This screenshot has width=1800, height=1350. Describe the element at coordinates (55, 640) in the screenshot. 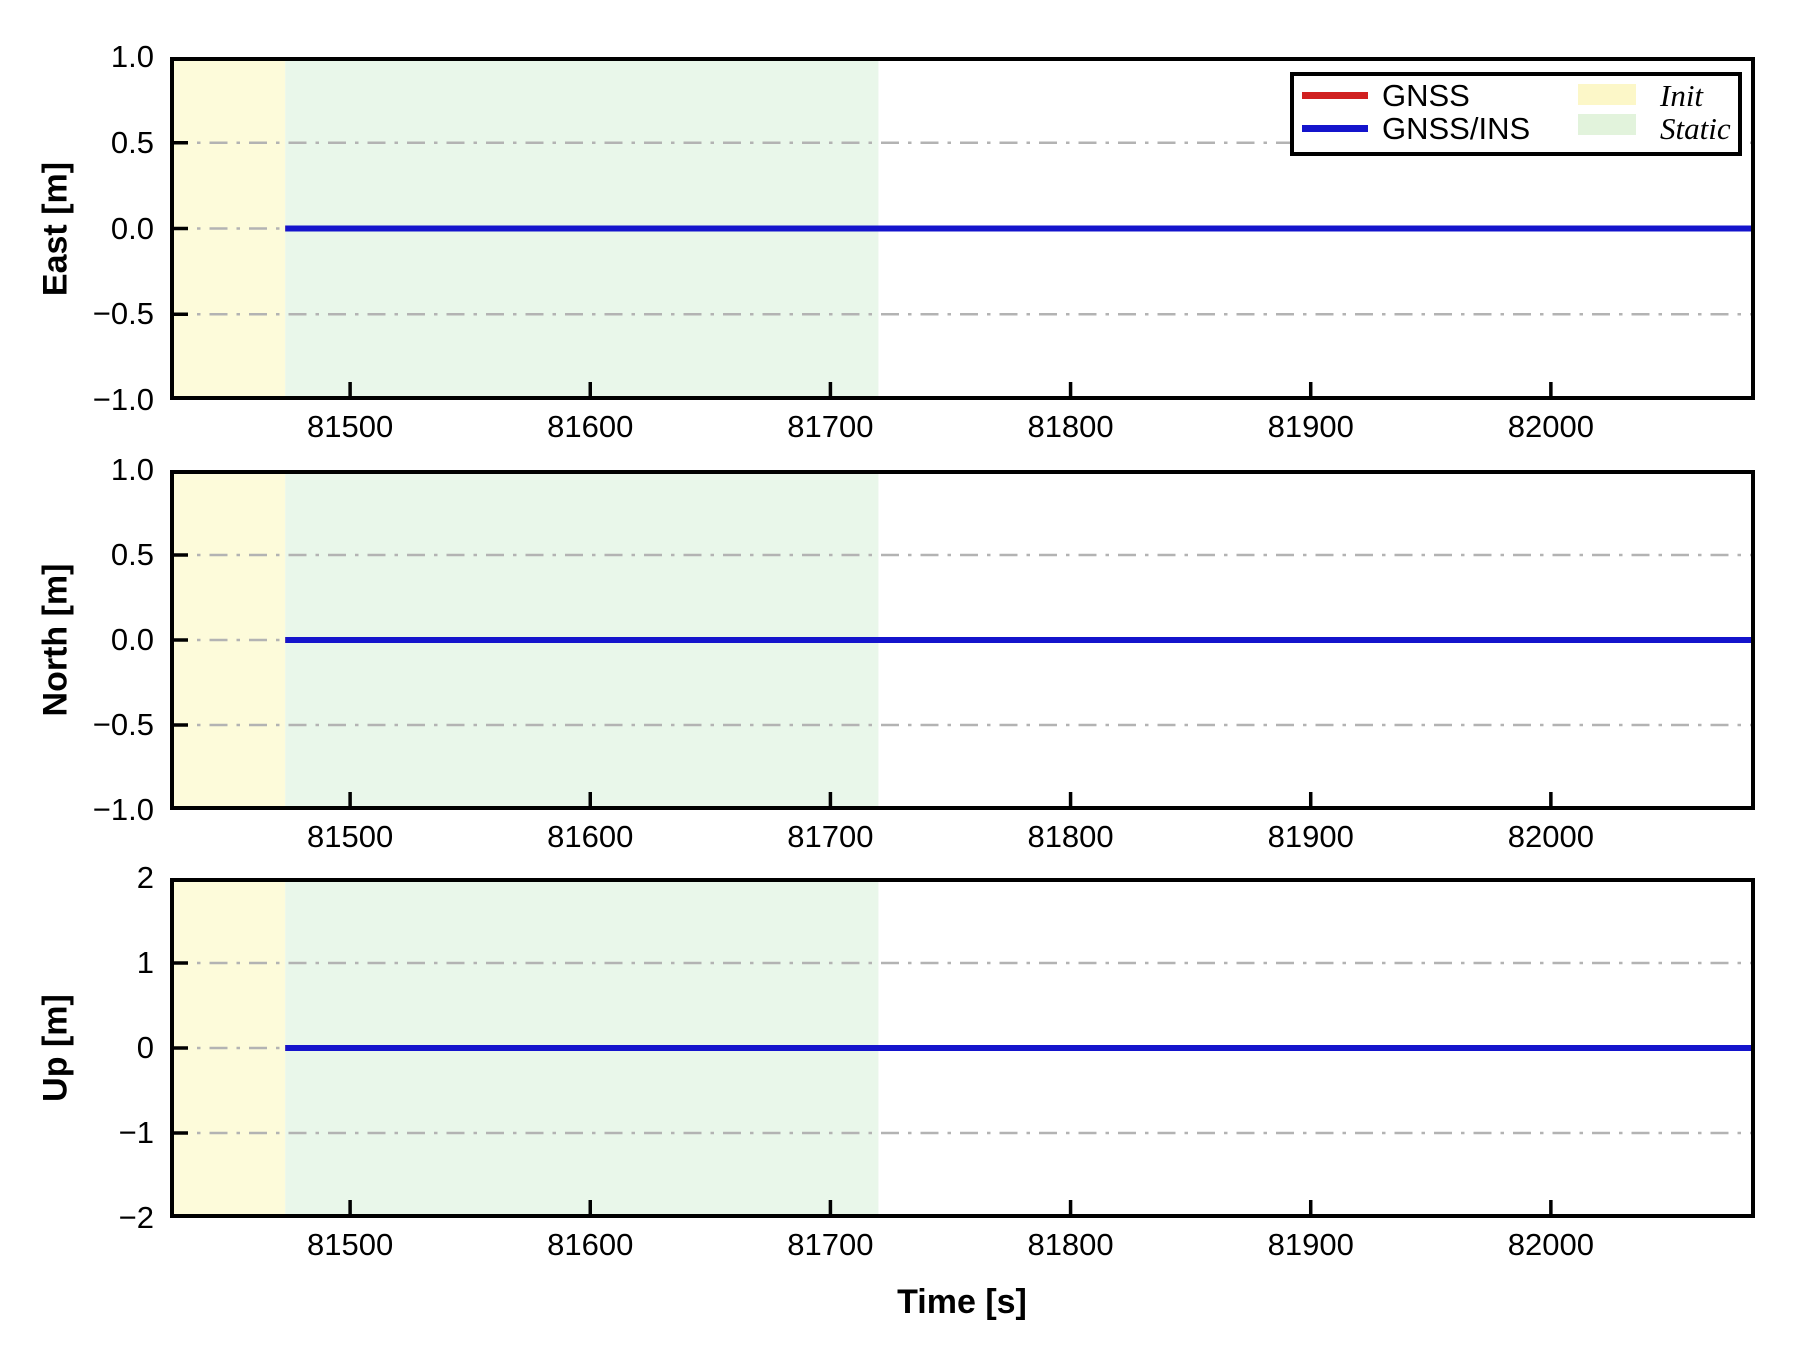

I see `y-axis-label-north: North [m]` at that location.